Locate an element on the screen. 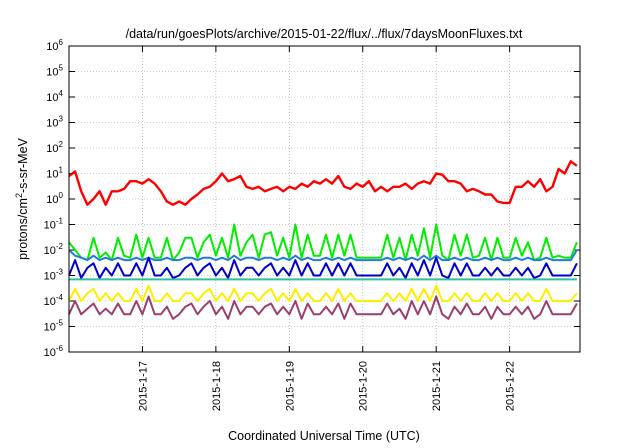 The width and height of the screenshot is (640, 448). y-tick-label: 10² is located at coordinates (54, 147).